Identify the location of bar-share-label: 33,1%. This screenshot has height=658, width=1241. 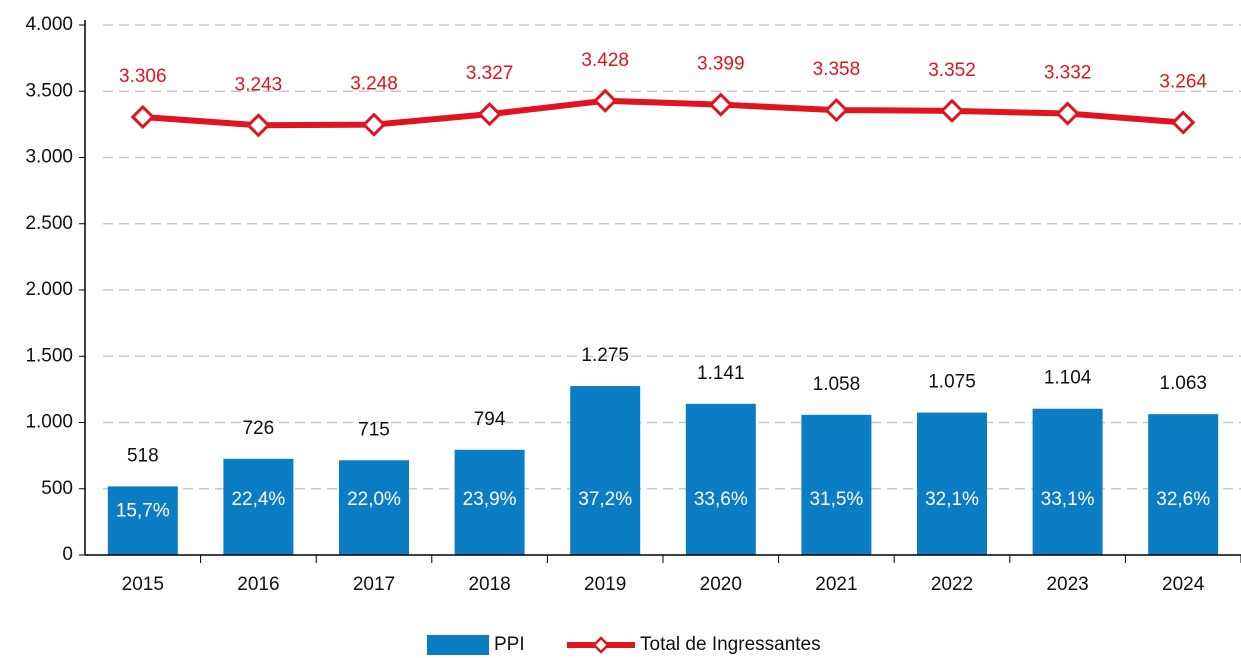
(1068, 499).